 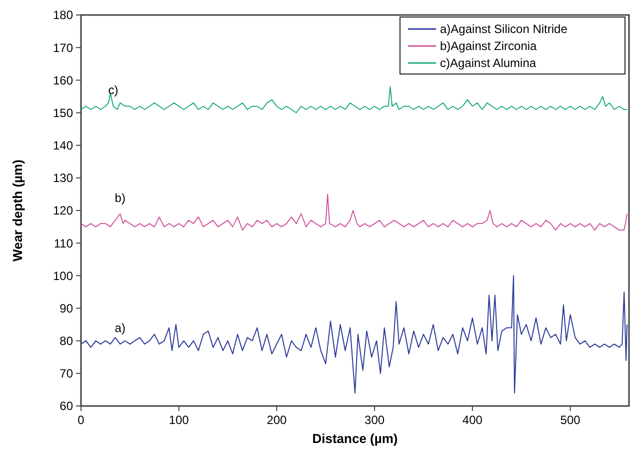 I want to click on legend-label: b)Against Zirconia, so click(x=489, y=46).